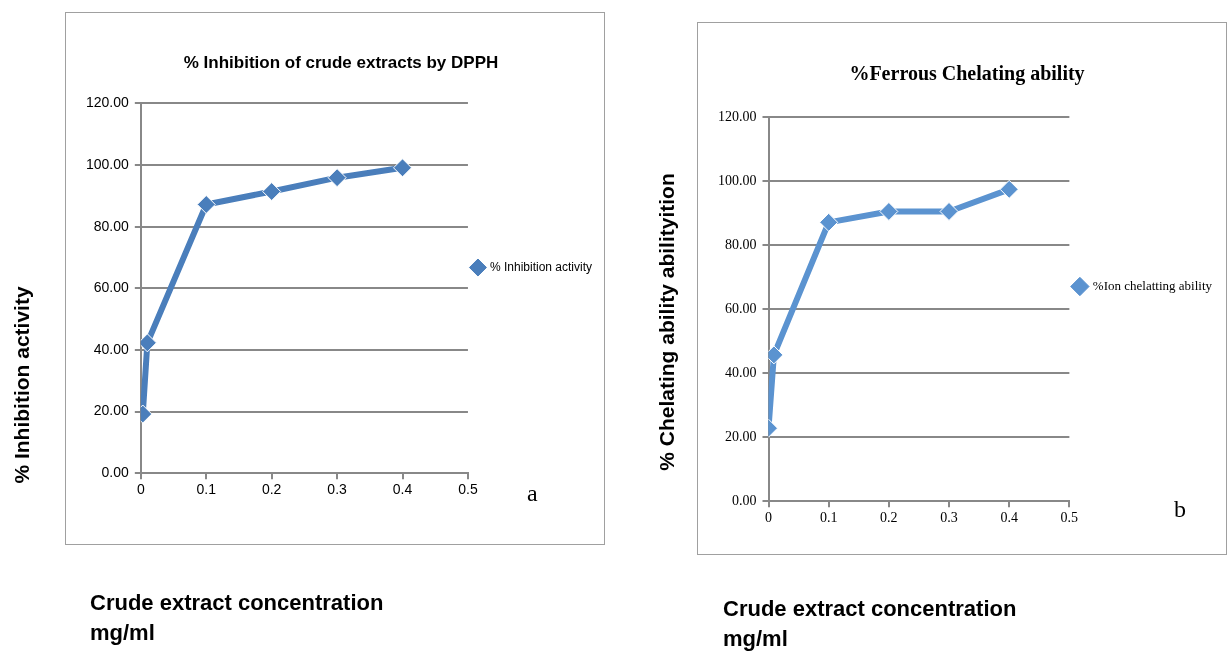 The width and height of the screenshot is (1230, 656). What do you see at coordinates (22, 385) in the screenshot?
I see `y-axis-title: % Inhibition activity` at bounding box center [22, 385].